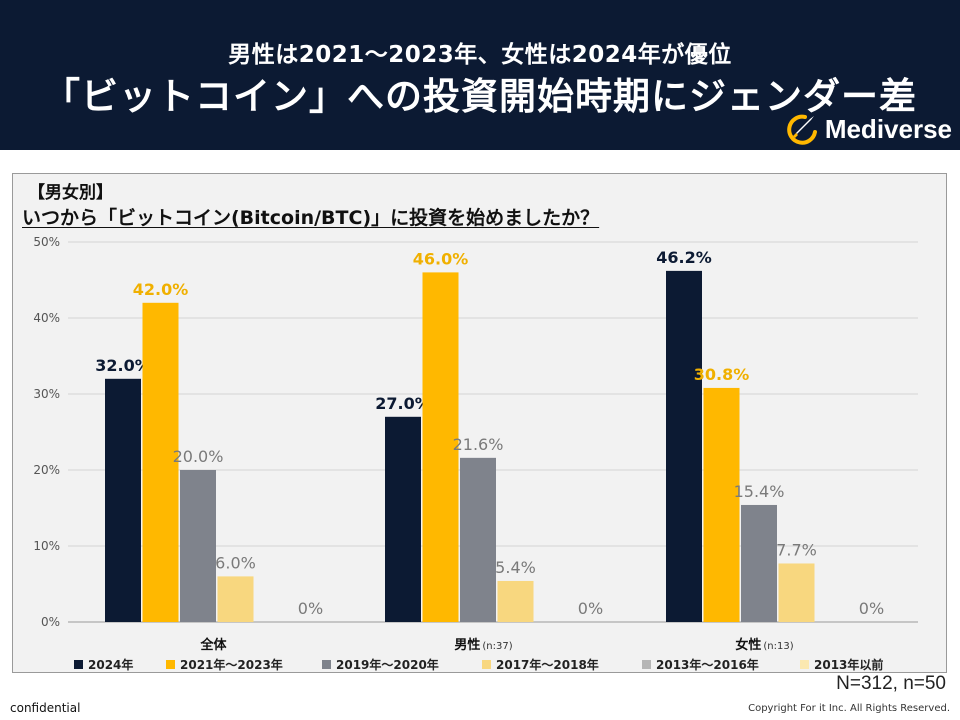  I want to click on y-tick-label: 30%, so click(46, 394).